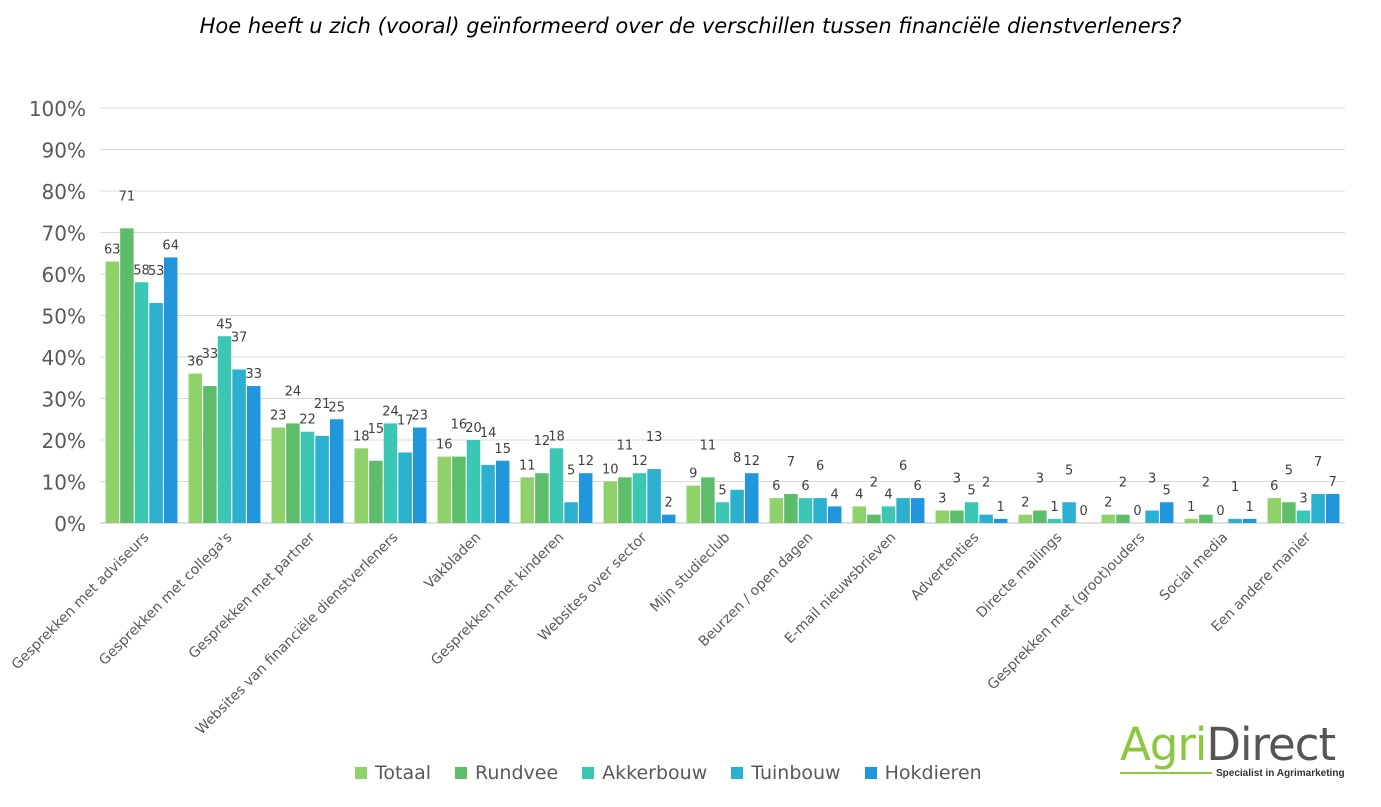 Image resolution: width=1381 pixels, height=807 pixels. What do you see at coordinates (517, 773) in the screenshot?
I see `legend-label: Rundvee` at bounding box center [517, 773].